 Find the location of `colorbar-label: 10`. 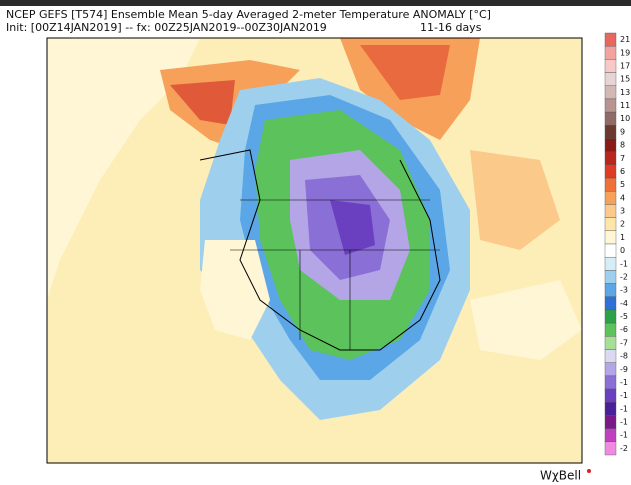

colorbar-label: 10 is located at coordinates (625, 118).